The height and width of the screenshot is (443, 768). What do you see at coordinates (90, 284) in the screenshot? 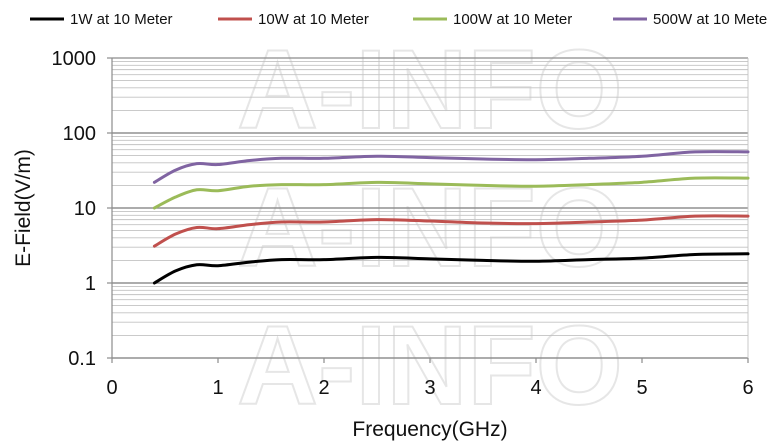
I see `y-tick-label: 1` at bounding box center [90, 284].